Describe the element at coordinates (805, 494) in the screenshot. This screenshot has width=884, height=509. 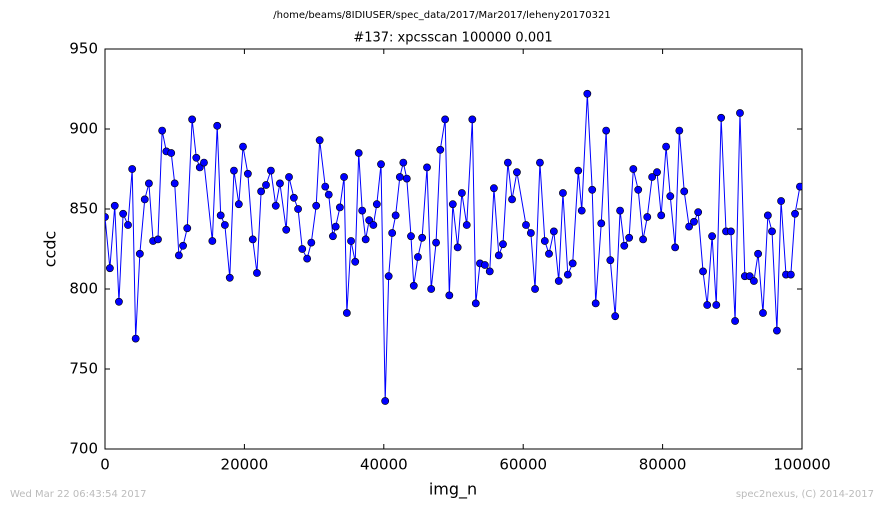
I see `footer-credit: spec2nexus, (C) 2014-2017` at that location.